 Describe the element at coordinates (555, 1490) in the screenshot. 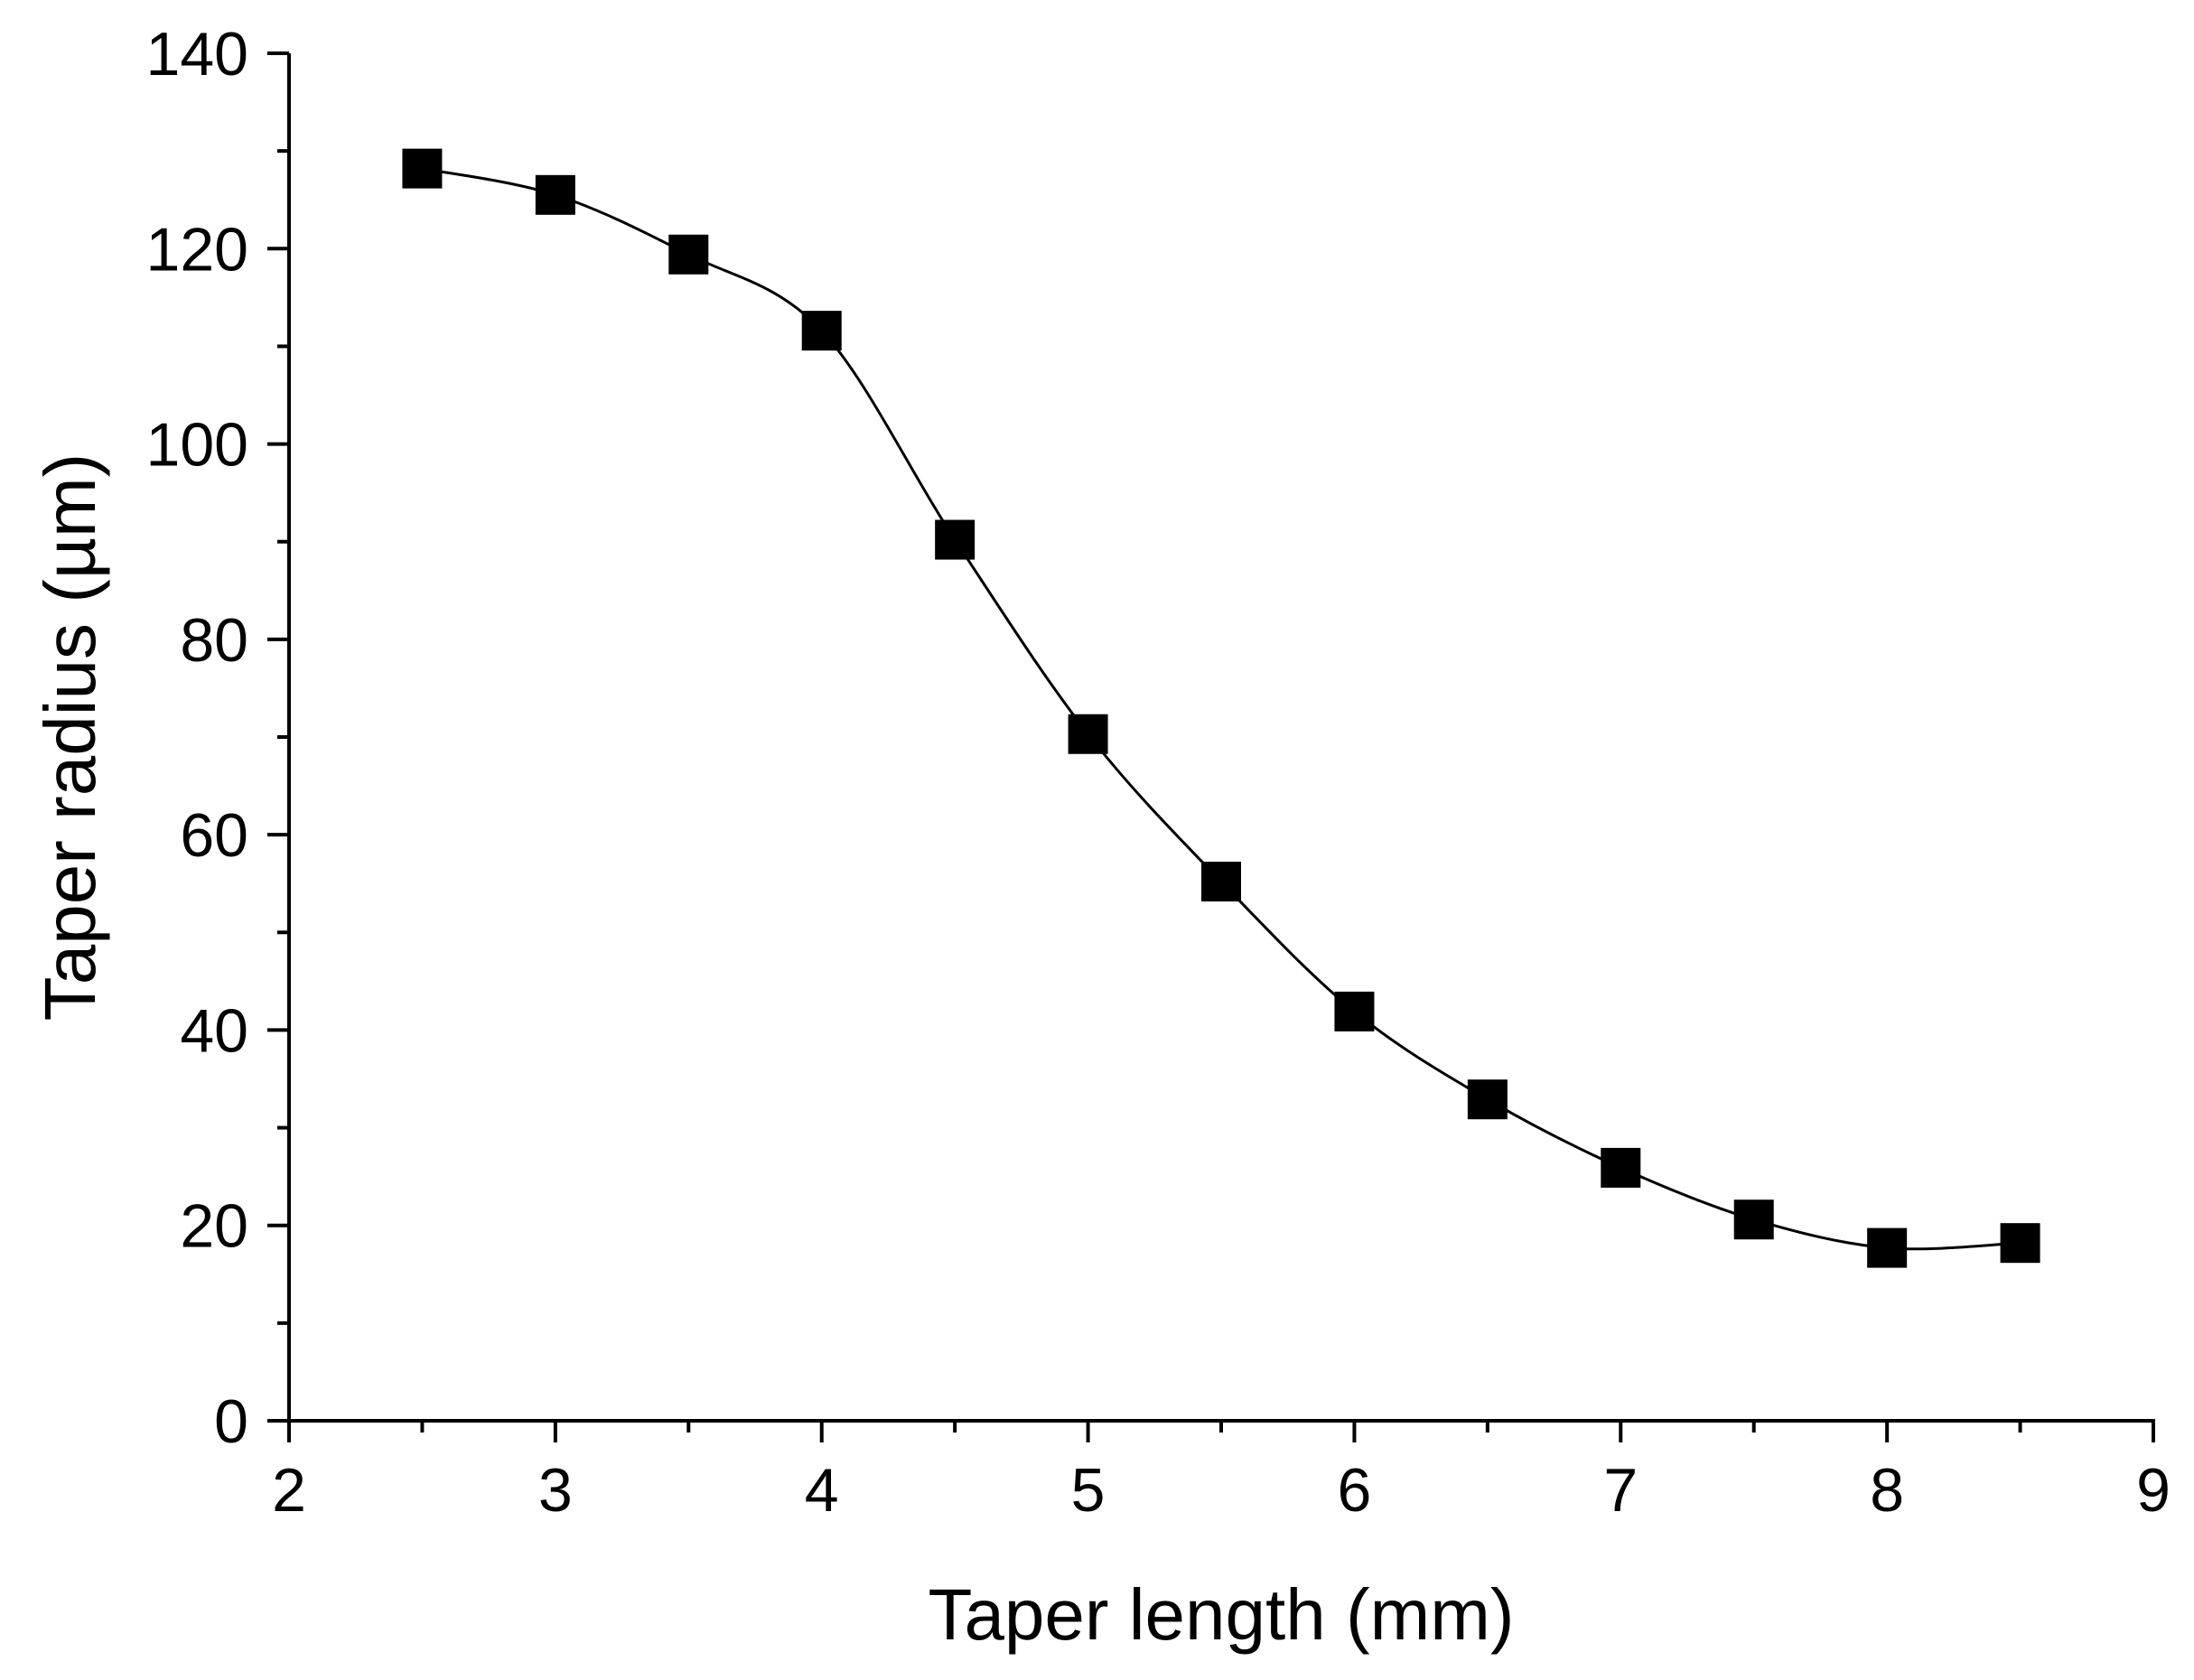

I see `x-tick-label: 3` at that location.